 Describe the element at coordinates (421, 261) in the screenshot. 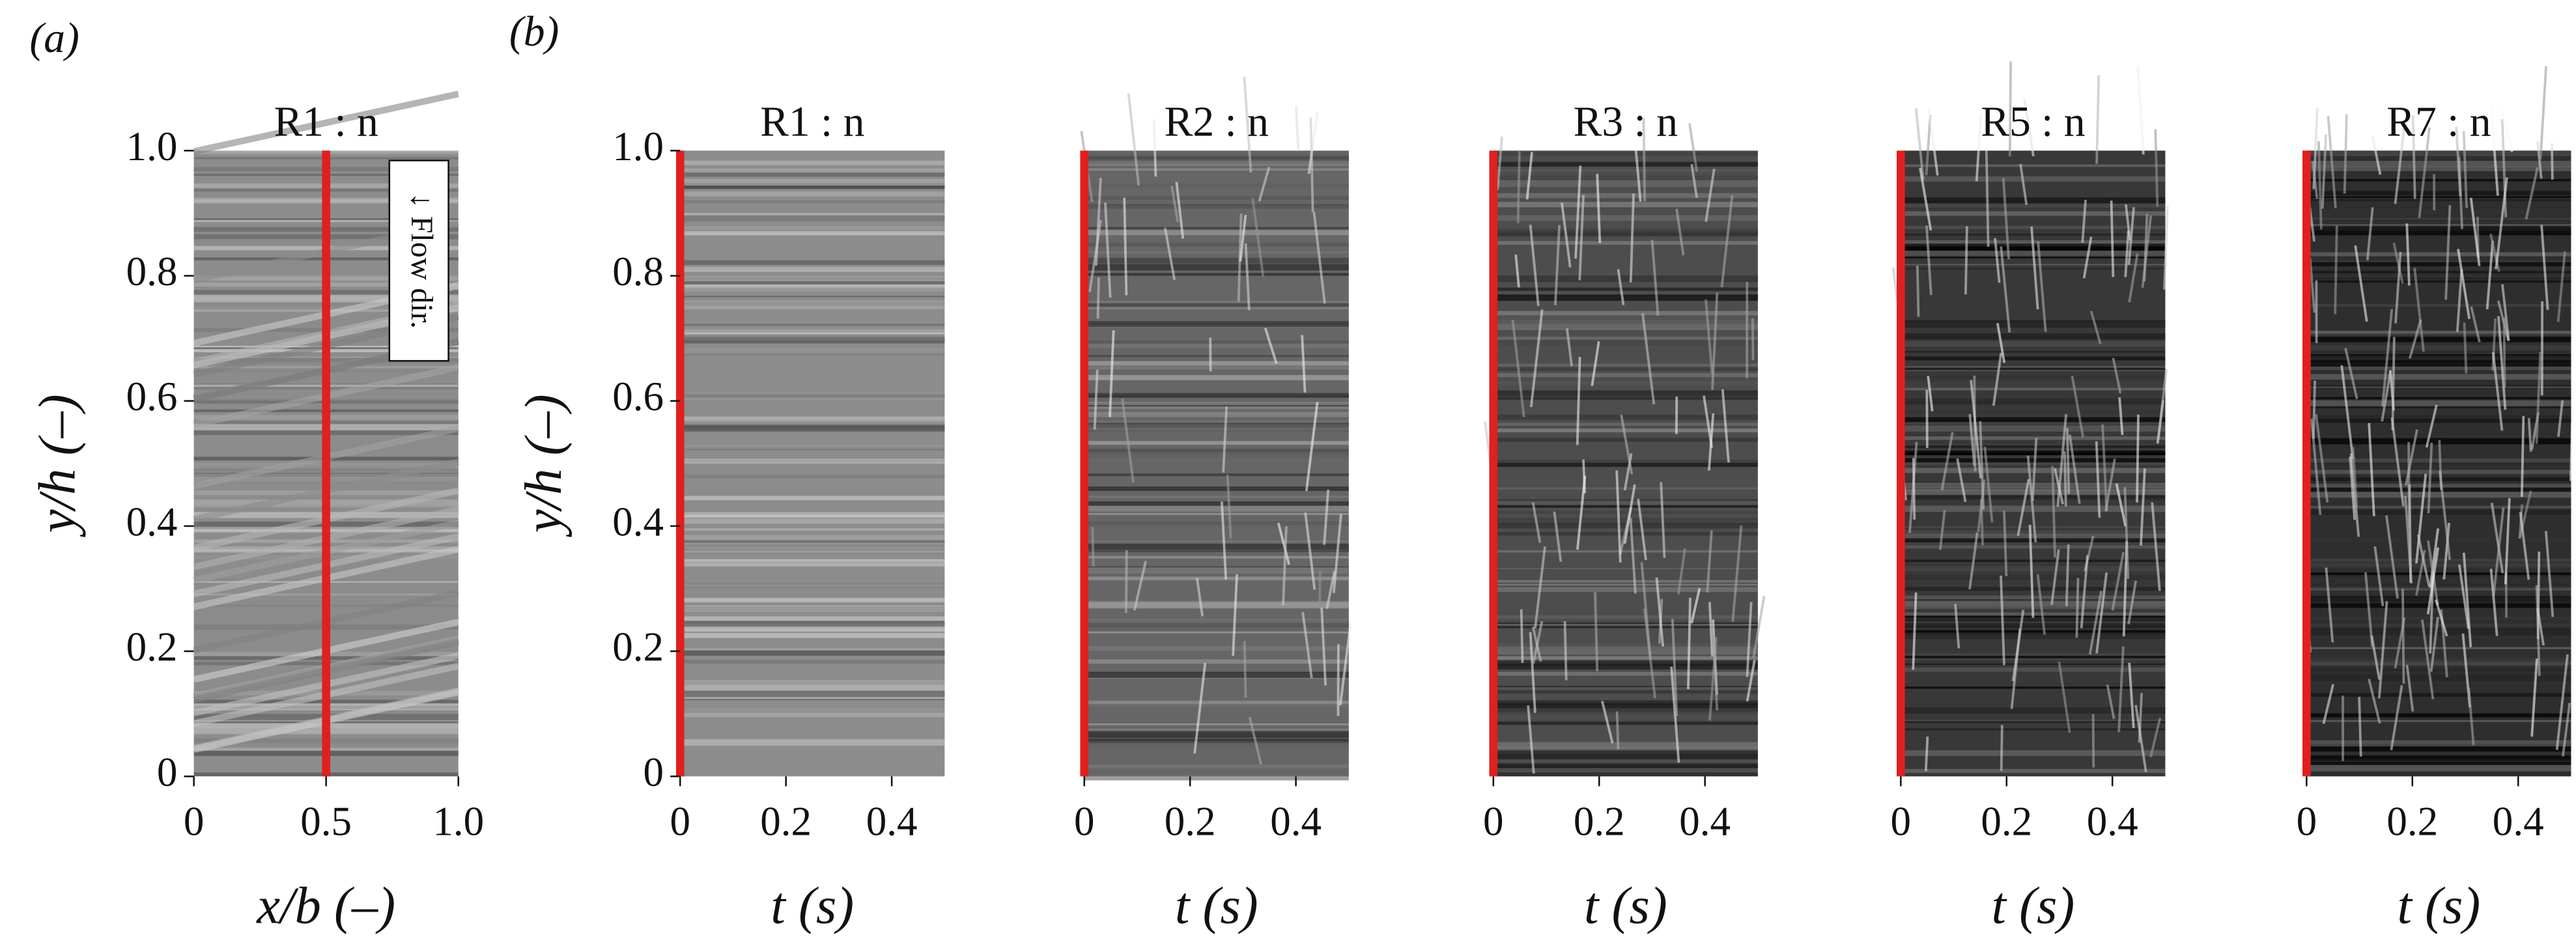

I see `annotation: ↓ Flow dir.` at that location.